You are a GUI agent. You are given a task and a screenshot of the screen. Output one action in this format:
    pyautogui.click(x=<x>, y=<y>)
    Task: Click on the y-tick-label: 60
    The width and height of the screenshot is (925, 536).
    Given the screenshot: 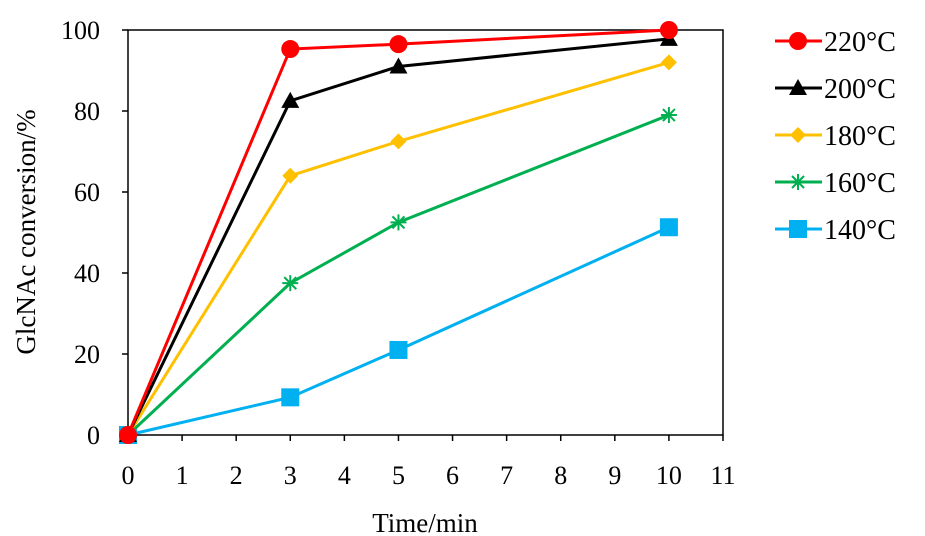 What is the action you would take?
    pyautogui.click(x=87, y=192)
    